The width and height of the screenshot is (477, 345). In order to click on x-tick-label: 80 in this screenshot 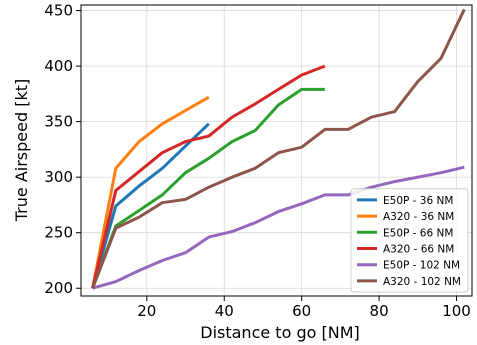, I will do `click(379, 311)`.